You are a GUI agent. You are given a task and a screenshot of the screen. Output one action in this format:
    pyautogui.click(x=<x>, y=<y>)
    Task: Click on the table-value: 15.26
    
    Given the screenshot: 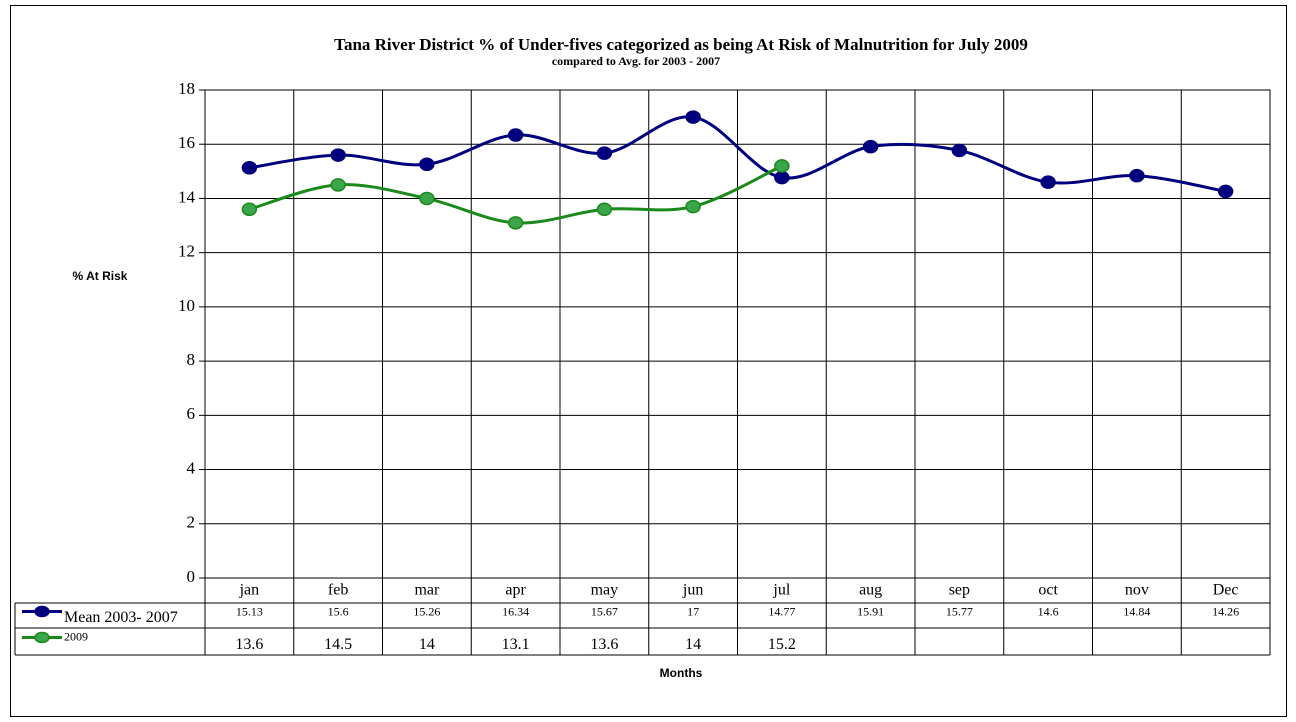 What is the action you would take?
    pyautogui.click(x=426, y=611)
    